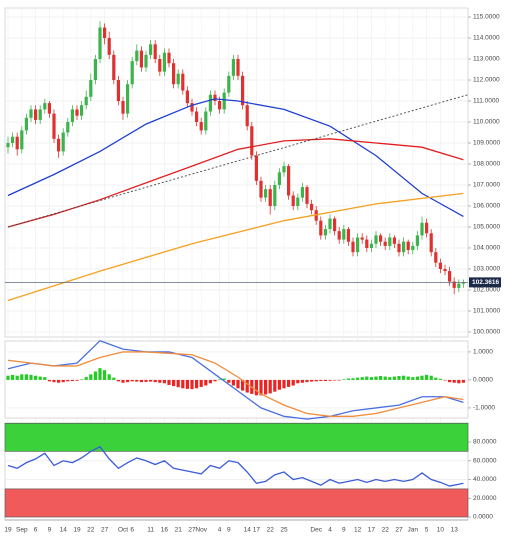 The image size is (505, 548). I want to click on x-tick-label: 12, so click(358, 530).